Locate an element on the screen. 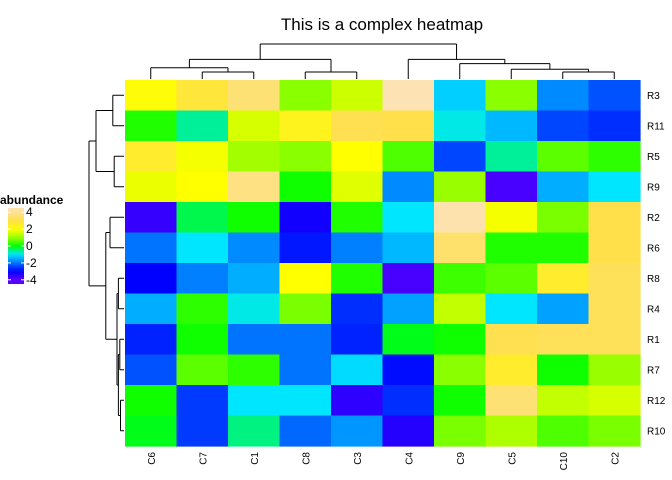 This screenshot has height=480, width=672. cell-R3-C8 is located at coordinates (305, 96).